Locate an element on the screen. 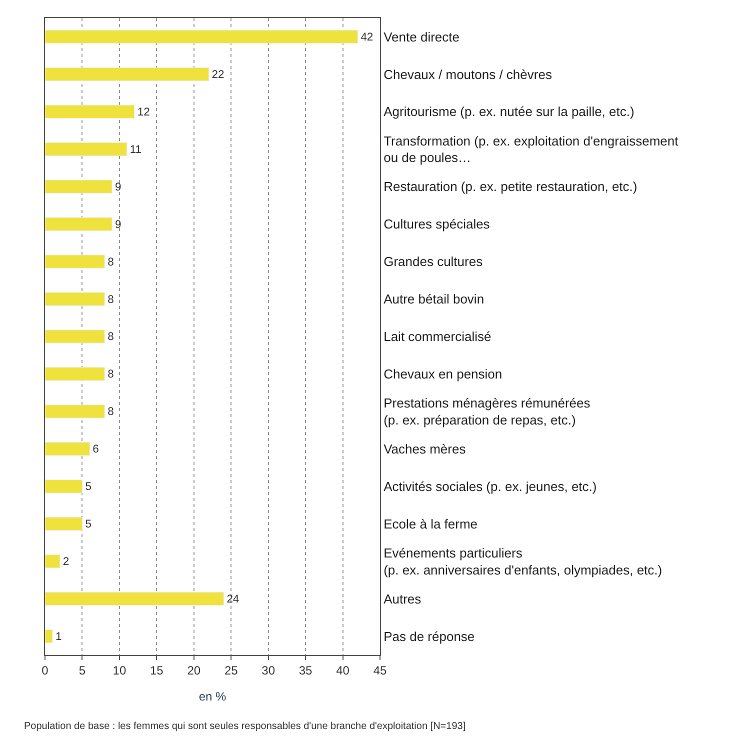 This screenshot has height=738, width=745. data-label: 2 is located at coordinates (66, 562).